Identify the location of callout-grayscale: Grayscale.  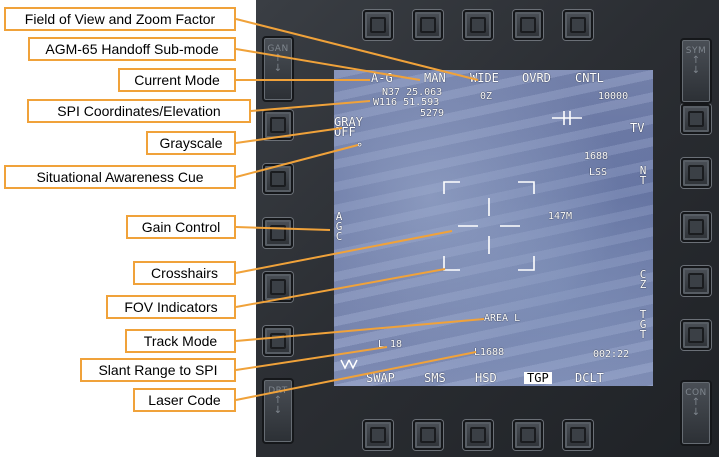
(191, 143).